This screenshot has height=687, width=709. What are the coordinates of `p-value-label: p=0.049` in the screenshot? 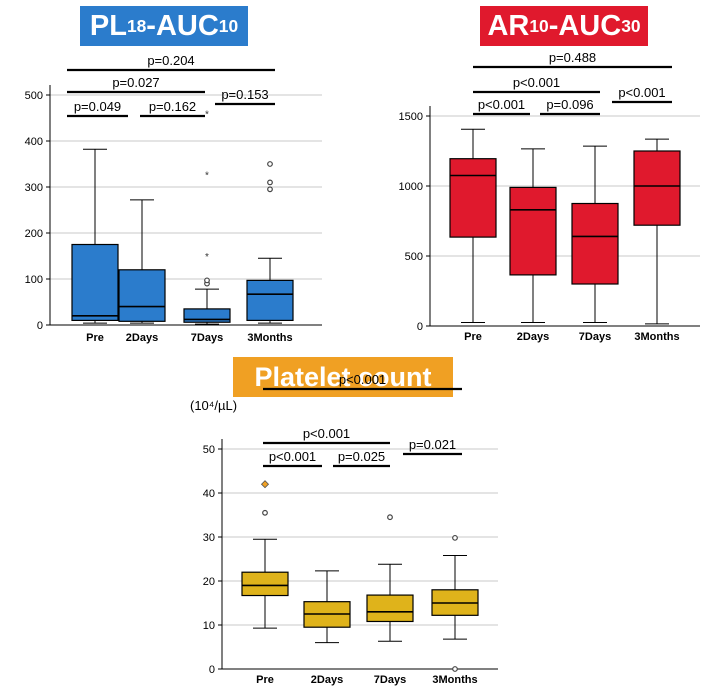 It's located at (97, 106).